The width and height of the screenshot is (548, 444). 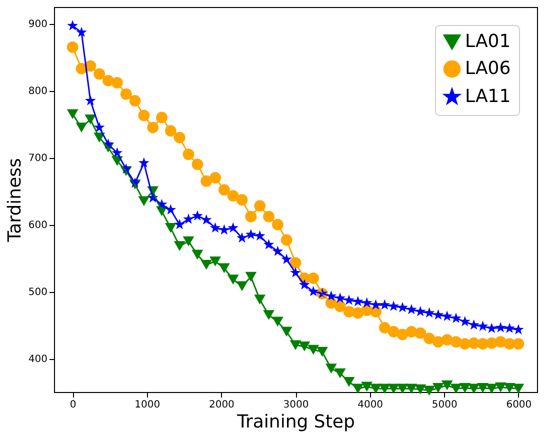 I want to click on y-tick-label: 900, so click(x=38, y=24).